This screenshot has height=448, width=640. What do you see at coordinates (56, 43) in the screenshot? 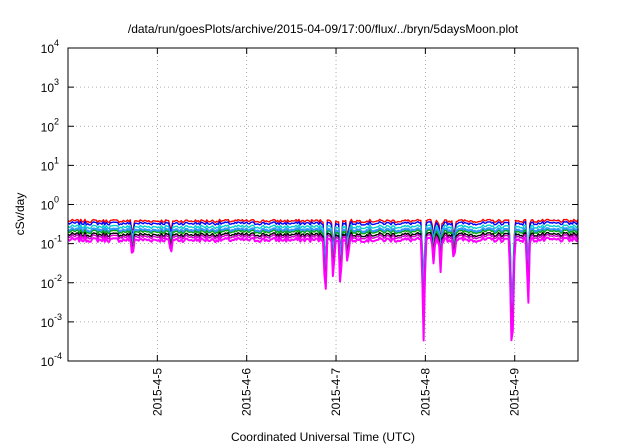
I see `y-tick-exponent: 4` at bounding box center [56, 43].